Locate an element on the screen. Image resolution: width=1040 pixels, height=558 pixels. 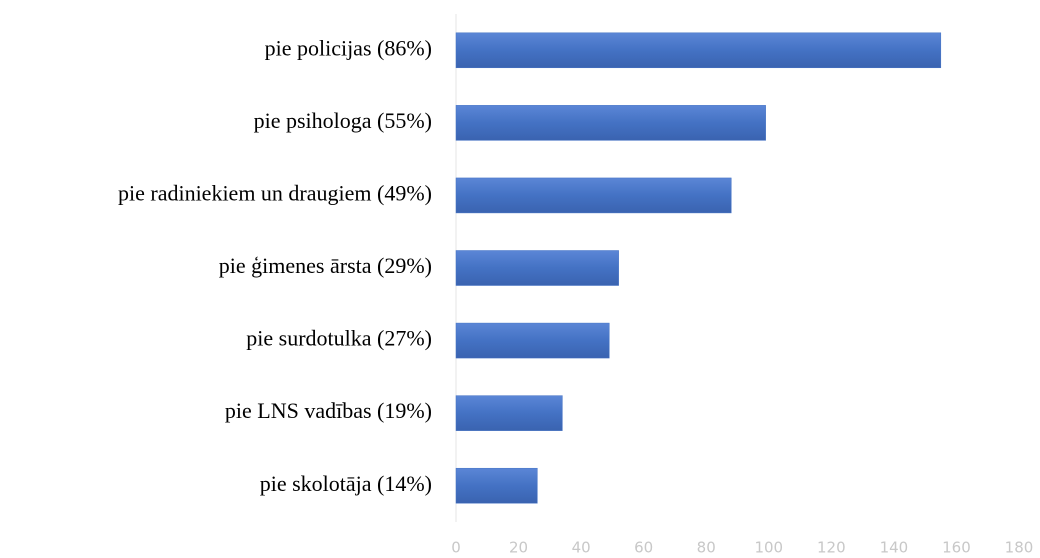
x-tick-label: 100 is located at coordinates (768, 548).